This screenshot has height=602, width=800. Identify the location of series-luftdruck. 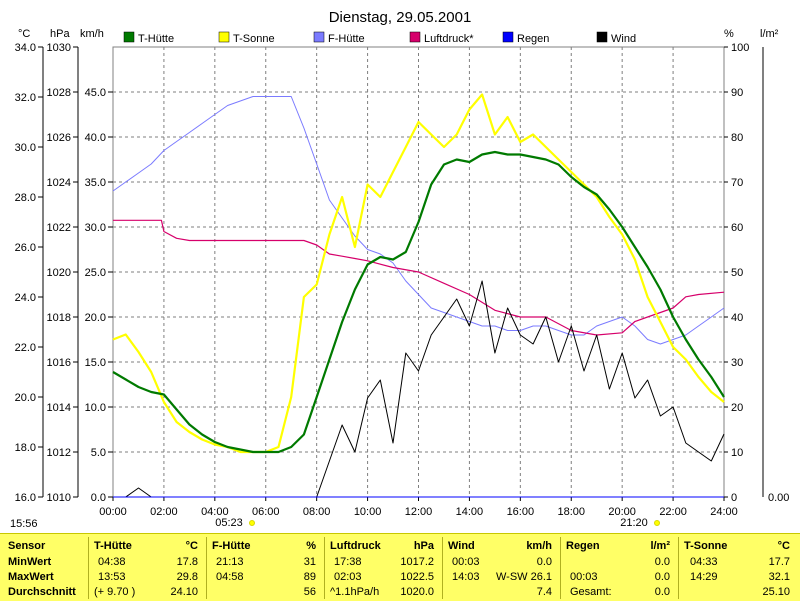
(419, 277).